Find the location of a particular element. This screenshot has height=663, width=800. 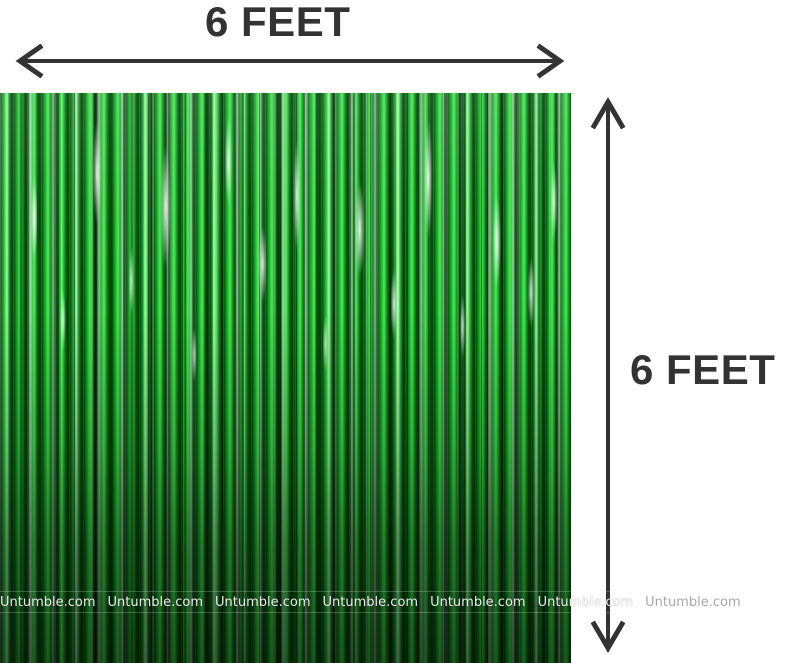

width-dimension-arrow is located at coordinates (290, 61).